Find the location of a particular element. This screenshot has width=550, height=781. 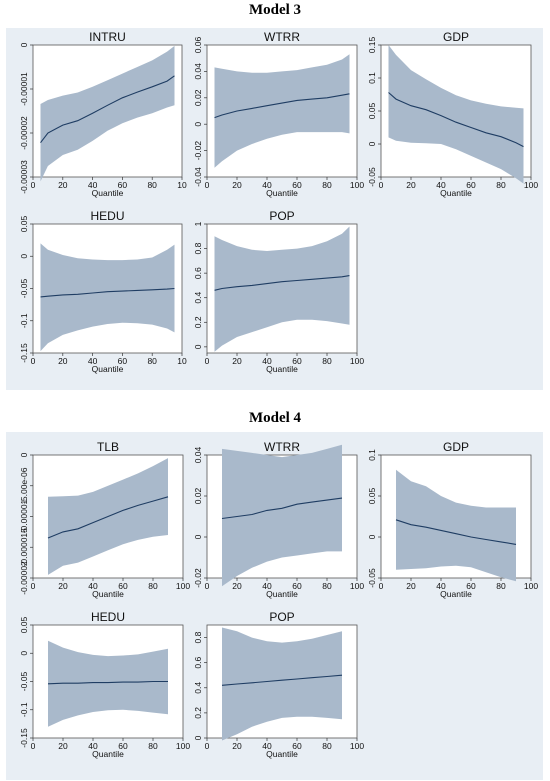

y-tick-label: 0.1 is located at coordinates (372, 78).